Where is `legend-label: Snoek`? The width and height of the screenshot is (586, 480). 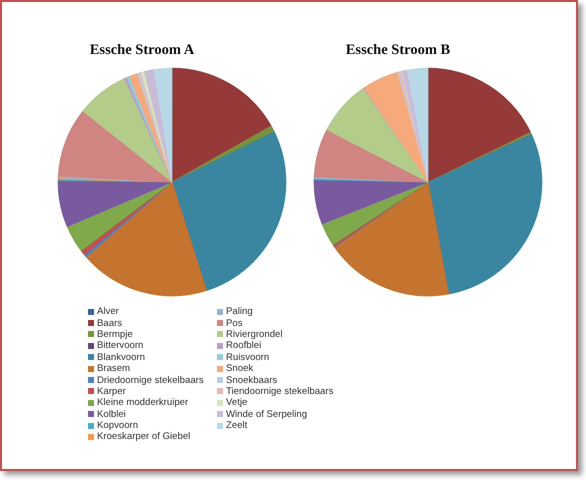 legend-label: Snoek is located at coordinates (240, 368).